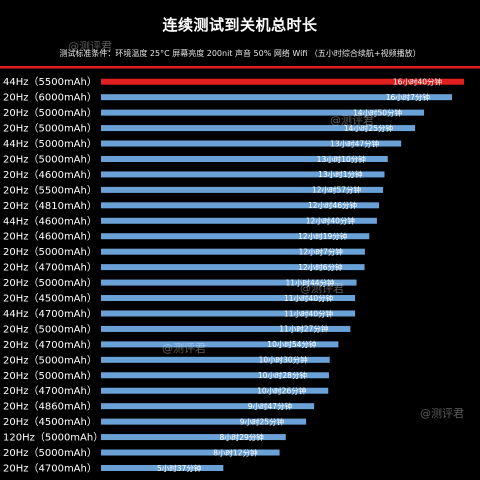  What do you see at coordinates (331, 221) in the screenshot?
I see `value-label: 12小时40分钟` at bounding box center [331, 221].